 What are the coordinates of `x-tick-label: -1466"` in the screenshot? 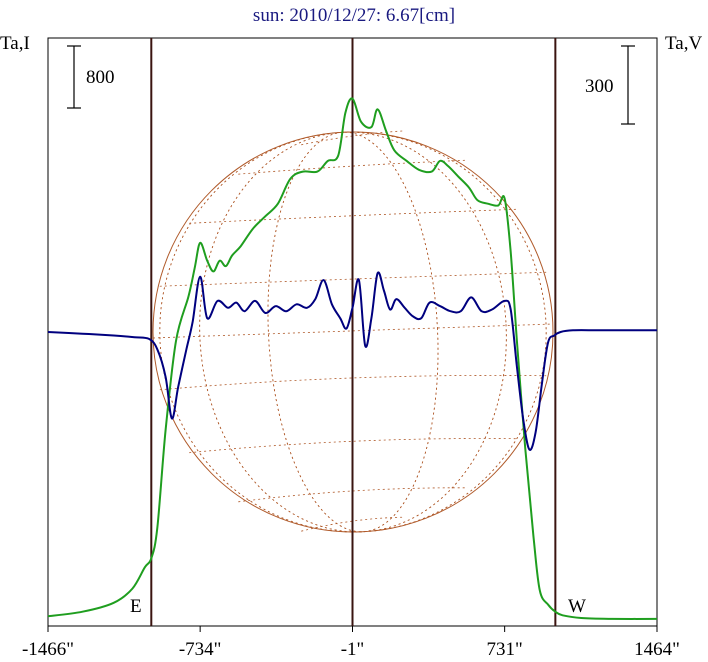 It's located at (48, 649).